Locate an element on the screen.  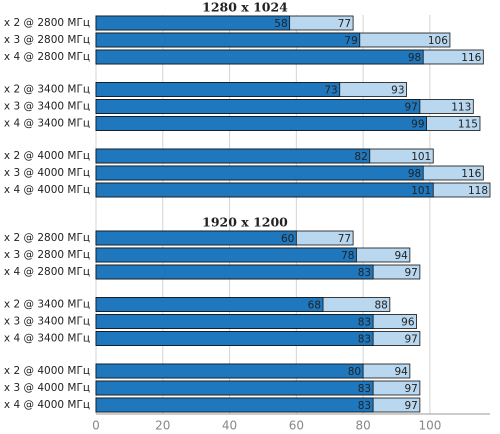
value-label: 113 is located at coordinates (461, 108).